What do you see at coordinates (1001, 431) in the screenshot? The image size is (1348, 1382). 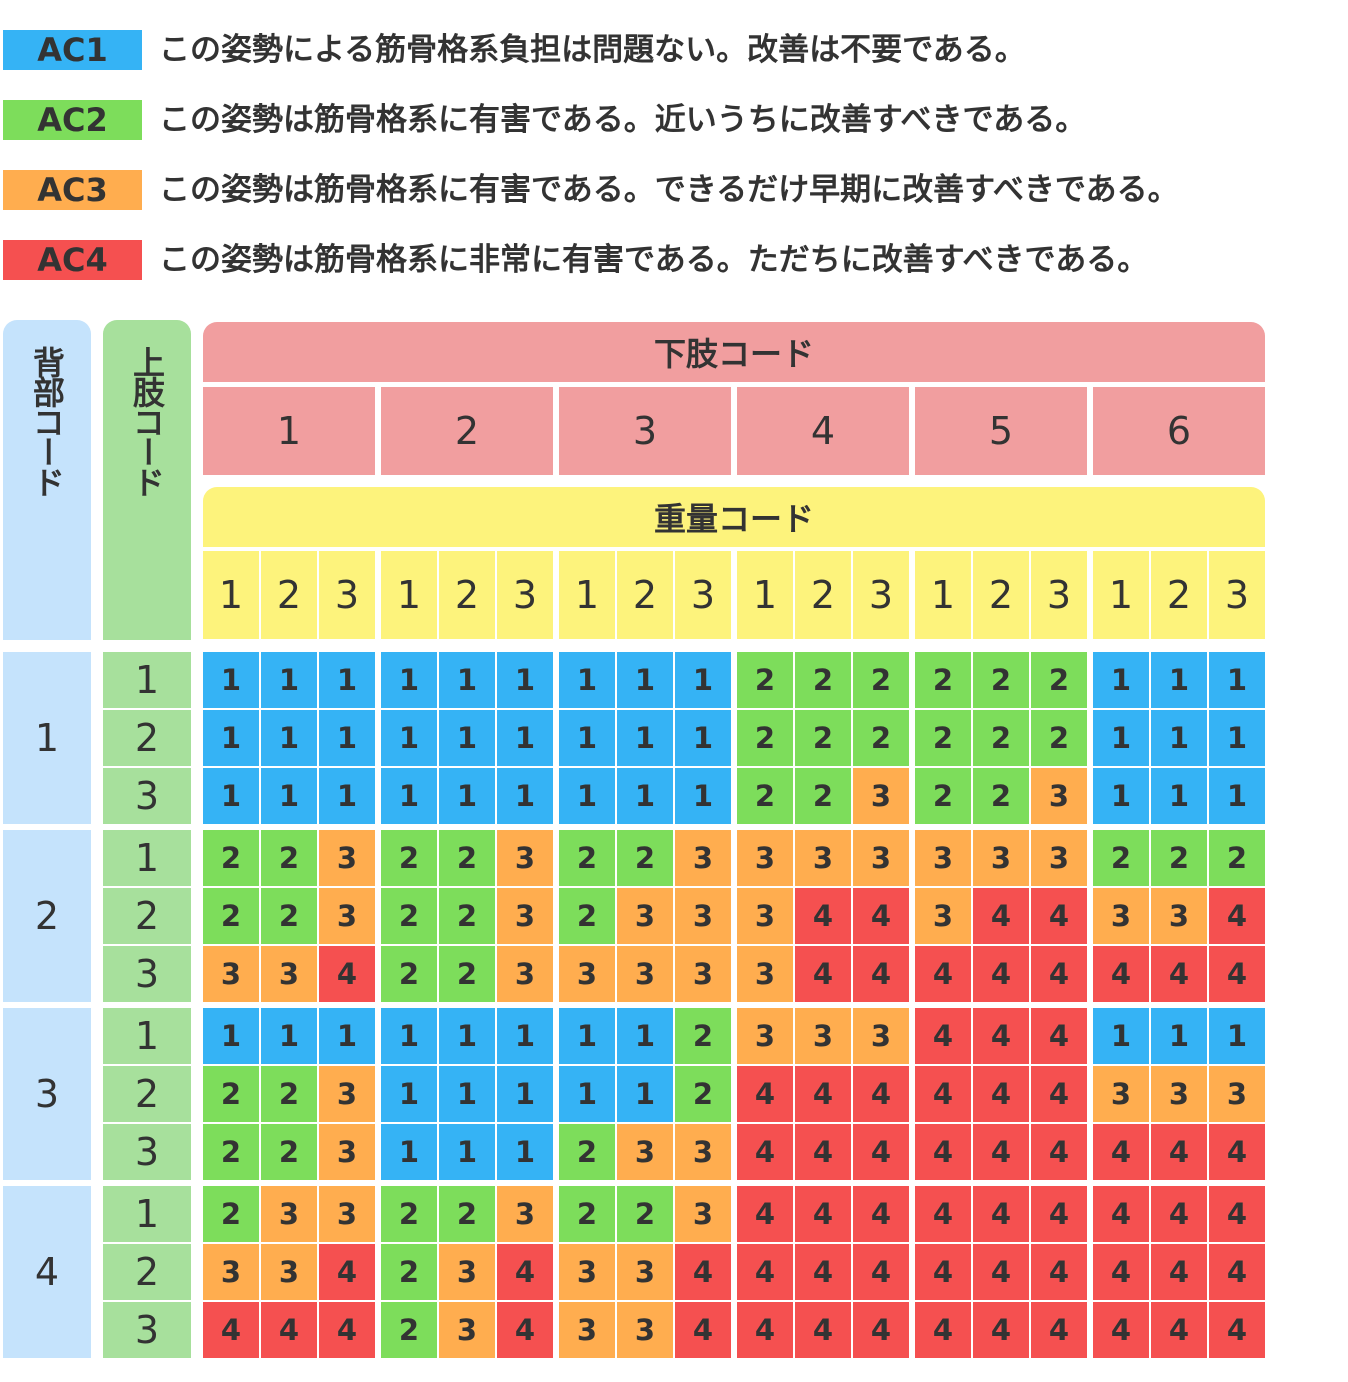 I see `legs-code-5: 5` at bounding box center [1001, 431].